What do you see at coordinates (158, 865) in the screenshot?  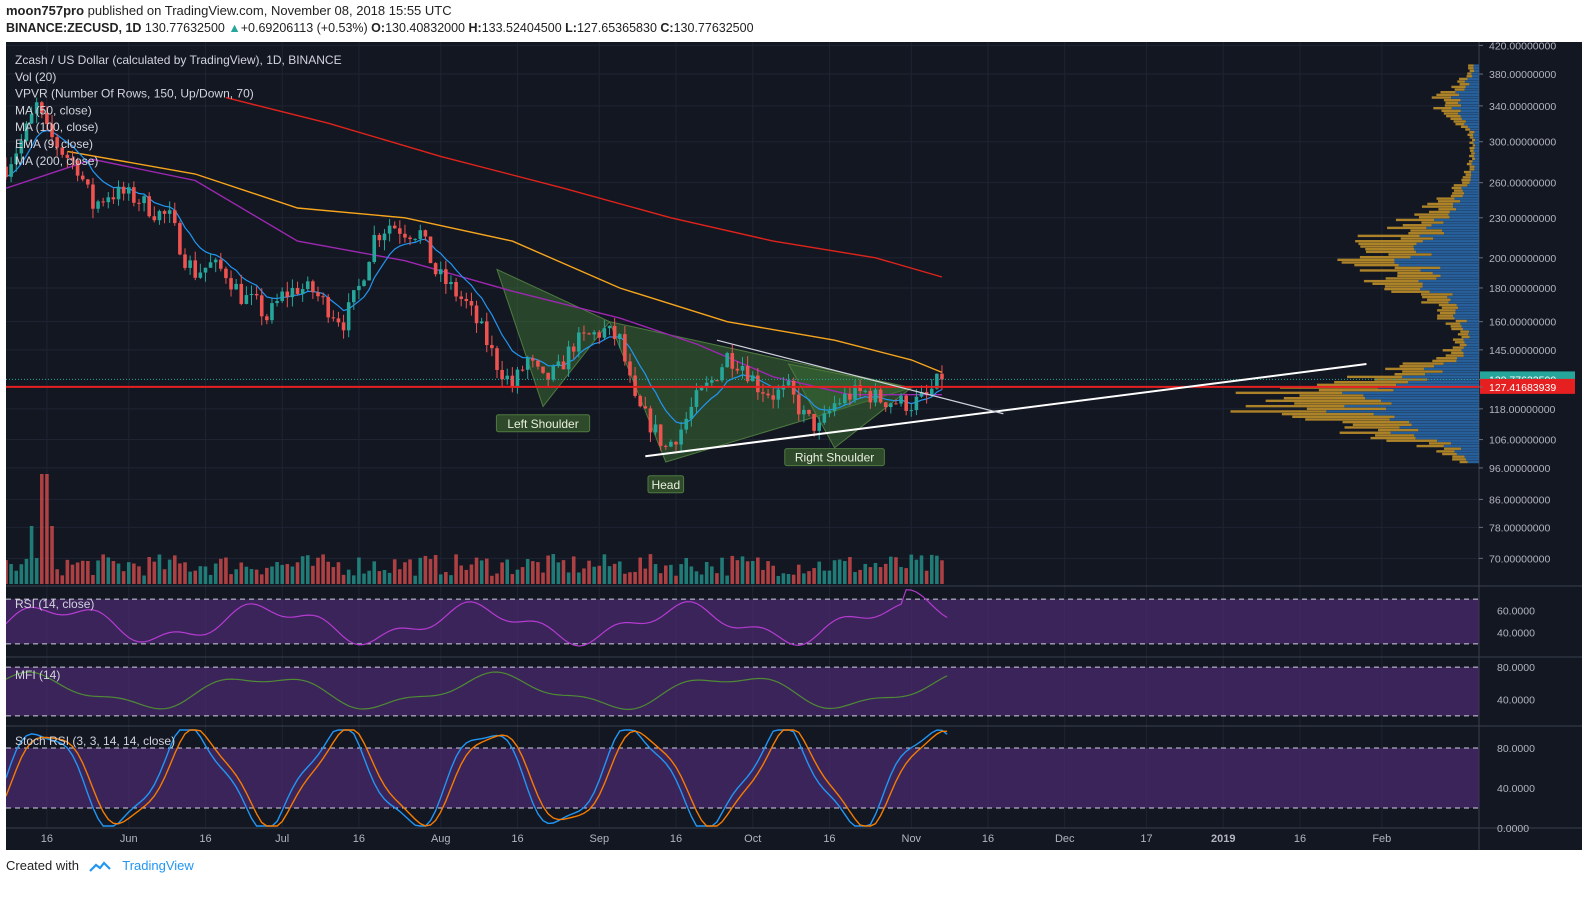 I see `tradingview-brand-link: TradingView` at bounding box center [158, 865].